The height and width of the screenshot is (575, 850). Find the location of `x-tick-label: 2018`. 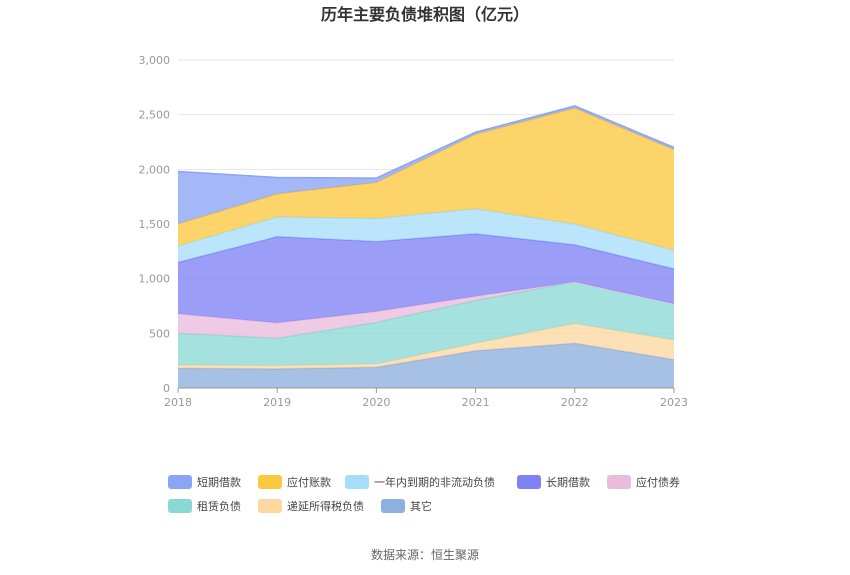

x-tick-label: 2018 is located at coordinates (178, 402).